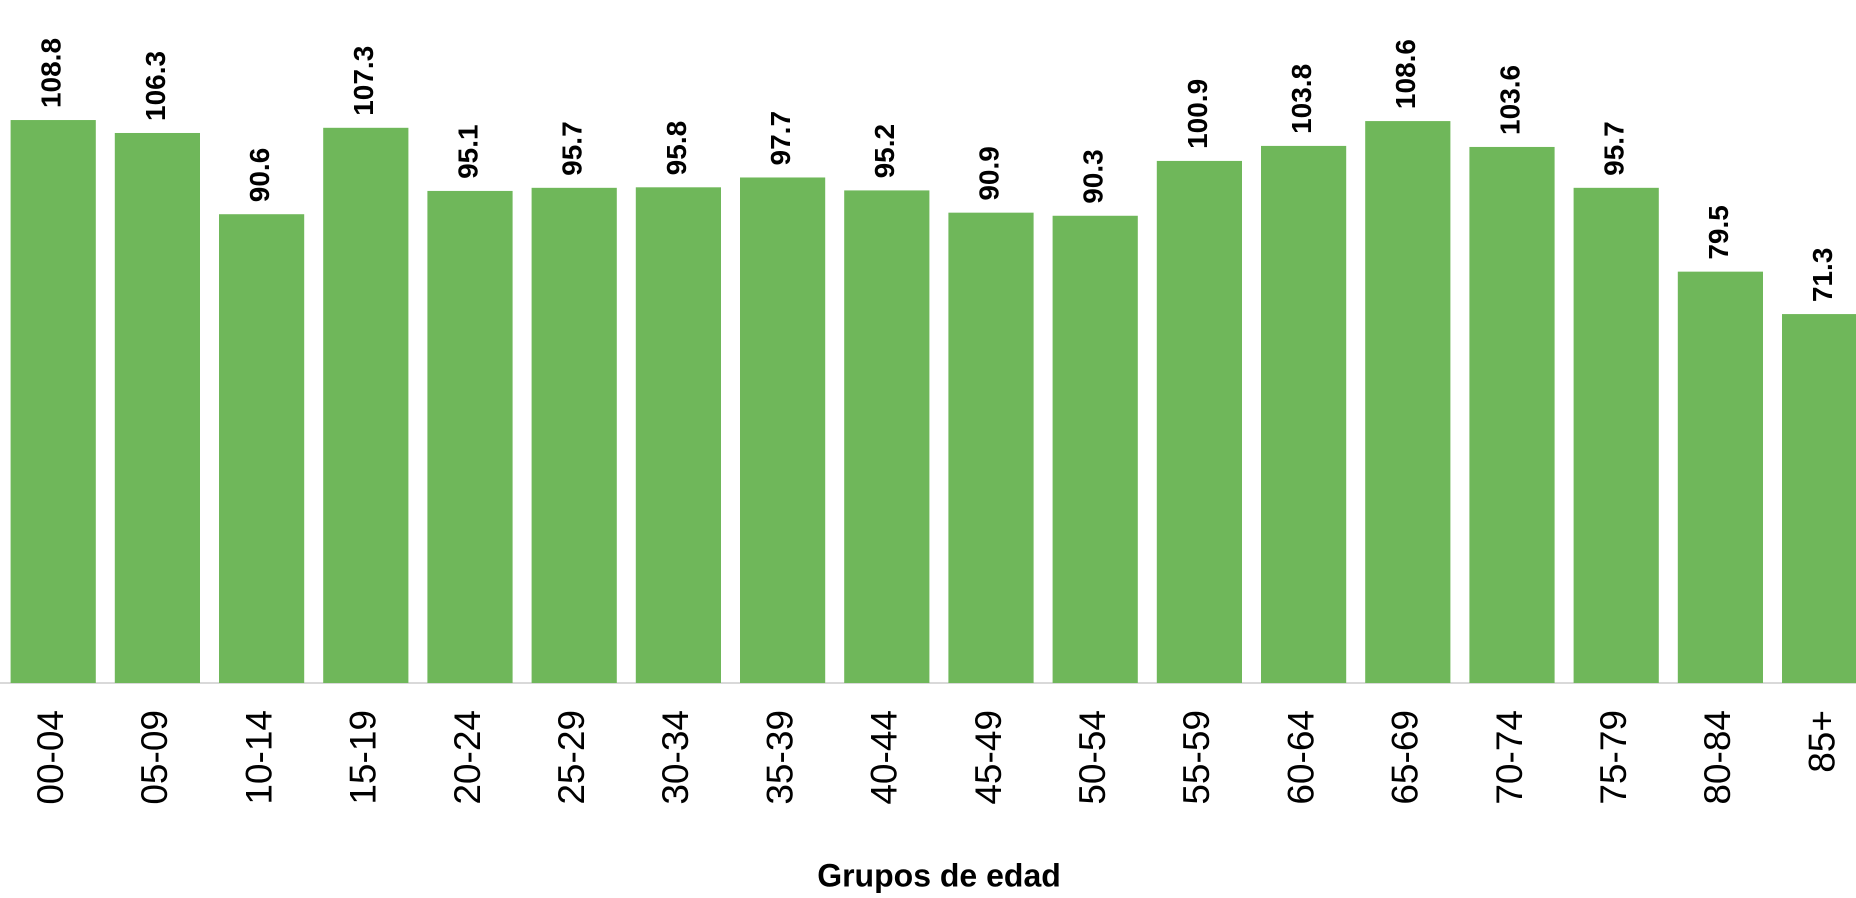 This screenshot has height=898, width=1856. I want to click on value-label: 95.8, so click(676, 148).